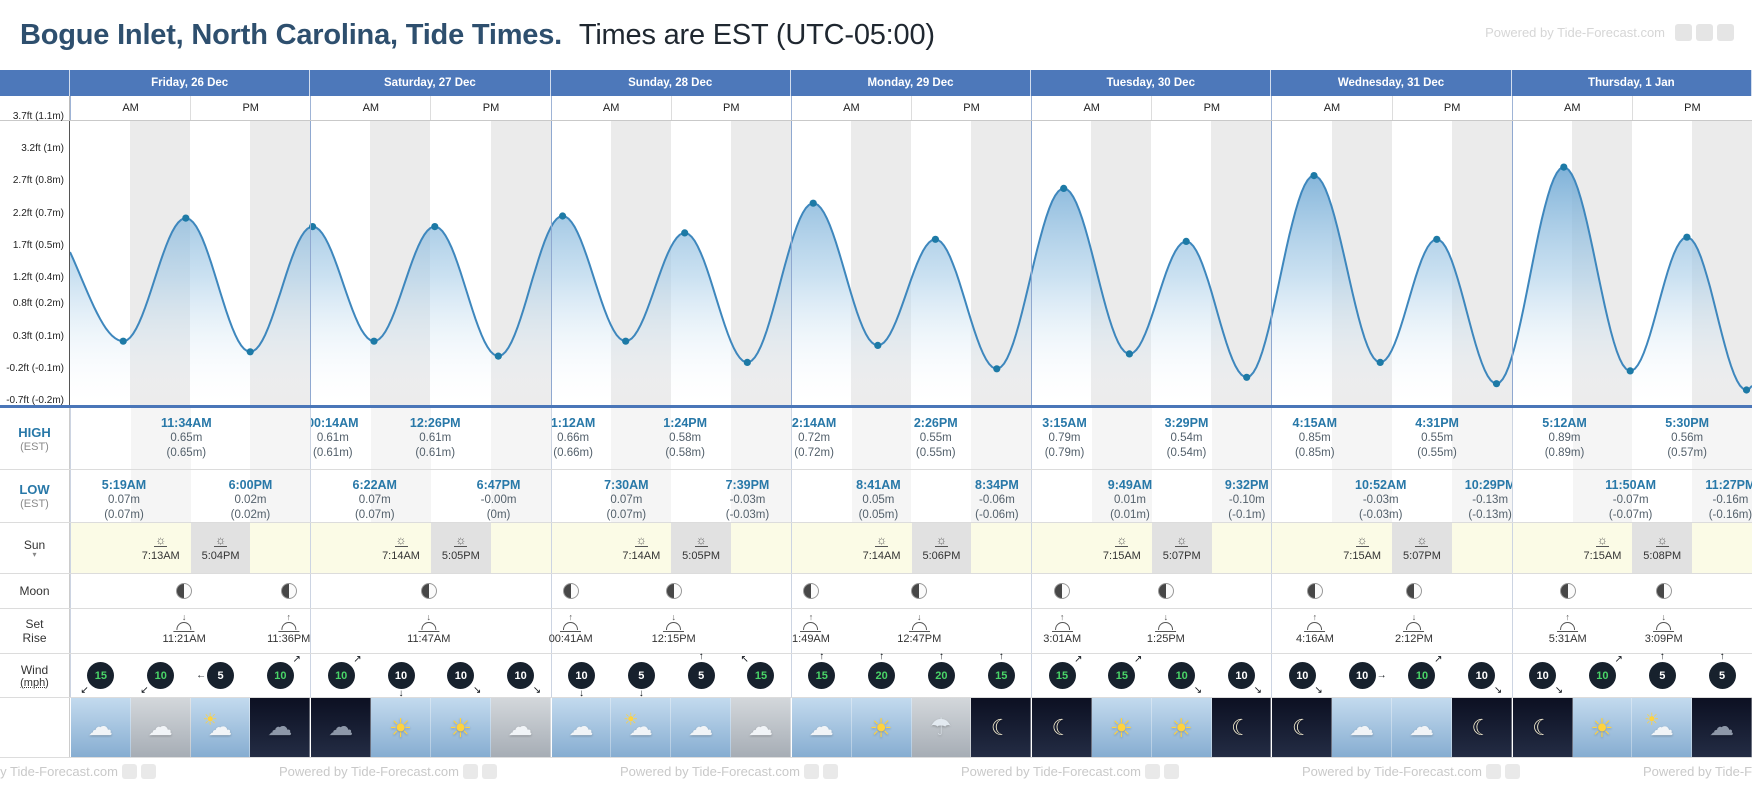 The height and width of the screenshot is (787, 1752). I want to click on low-tide-time: 9:32PM, so click(1246, 485).